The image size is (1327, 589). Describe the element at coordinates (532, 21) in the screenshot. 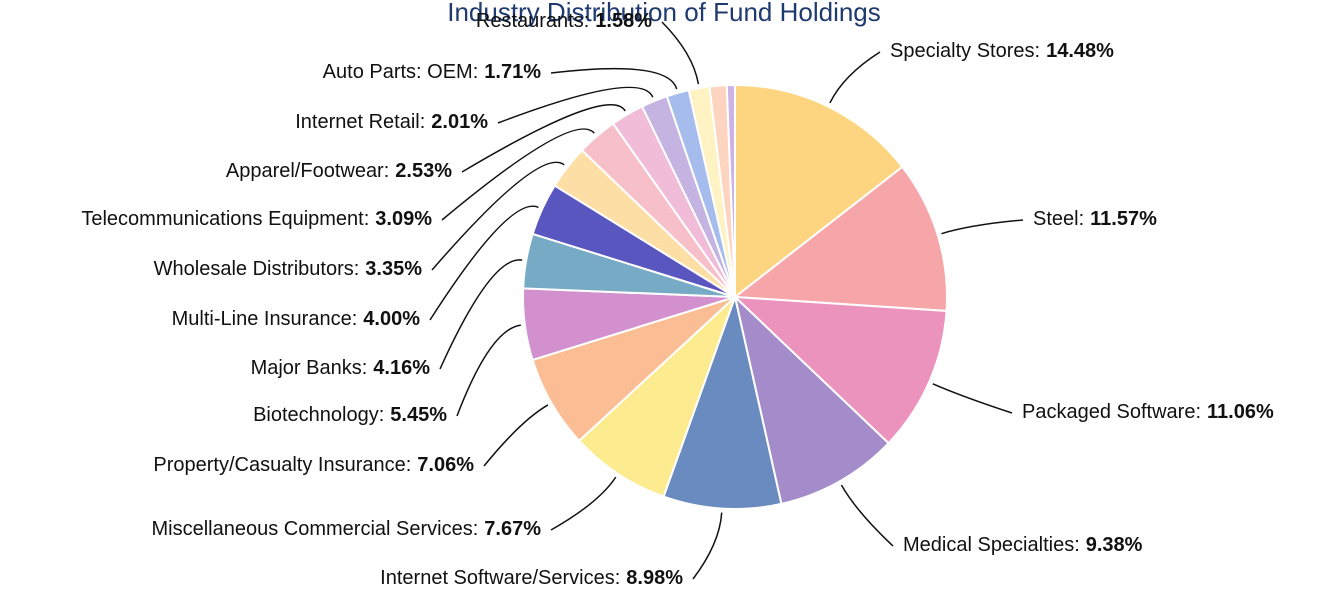

I see `category-label: Restaurants:` at that location.